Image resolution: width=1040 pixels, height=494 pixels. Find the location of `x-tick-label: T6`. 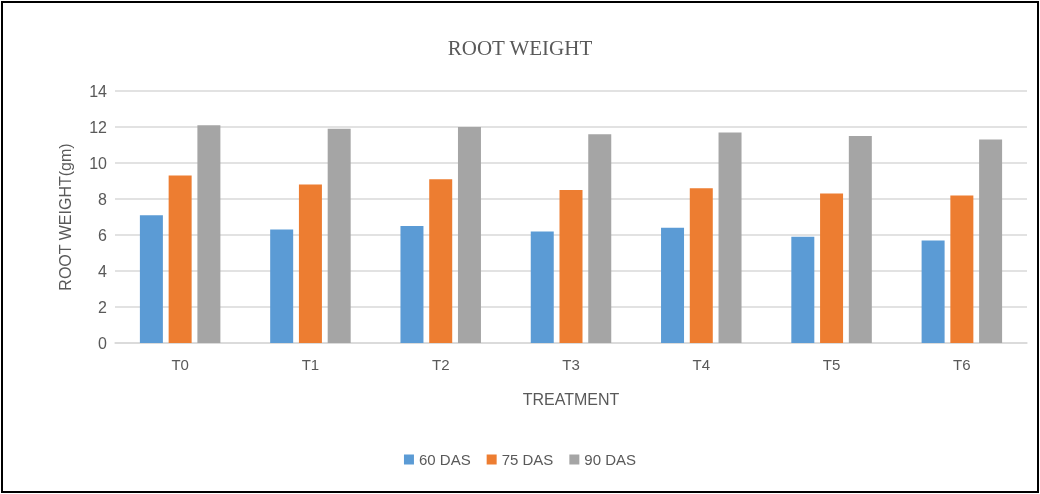

x-tick-label: T6 is located at coordinates (962, 364).